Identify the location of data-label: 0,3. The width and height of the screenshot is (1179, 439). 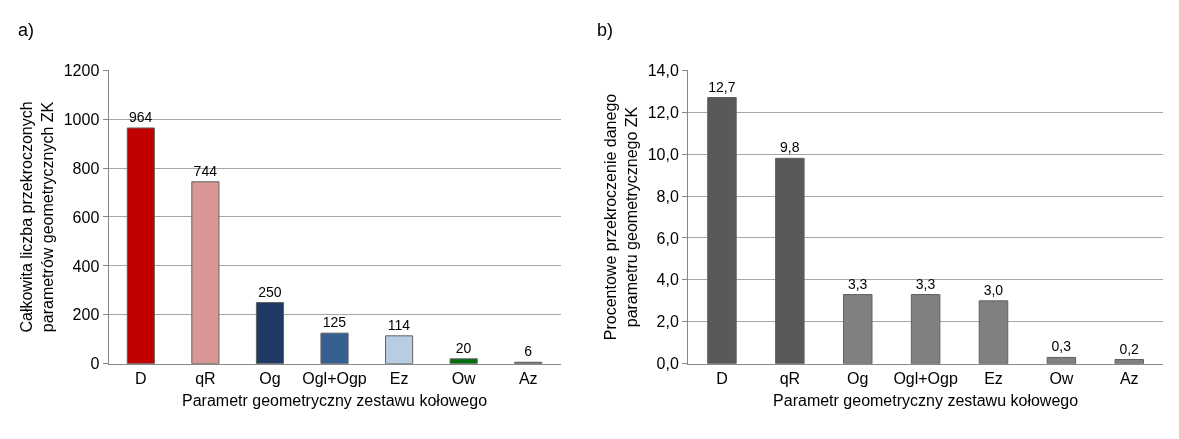
(1061, 346).